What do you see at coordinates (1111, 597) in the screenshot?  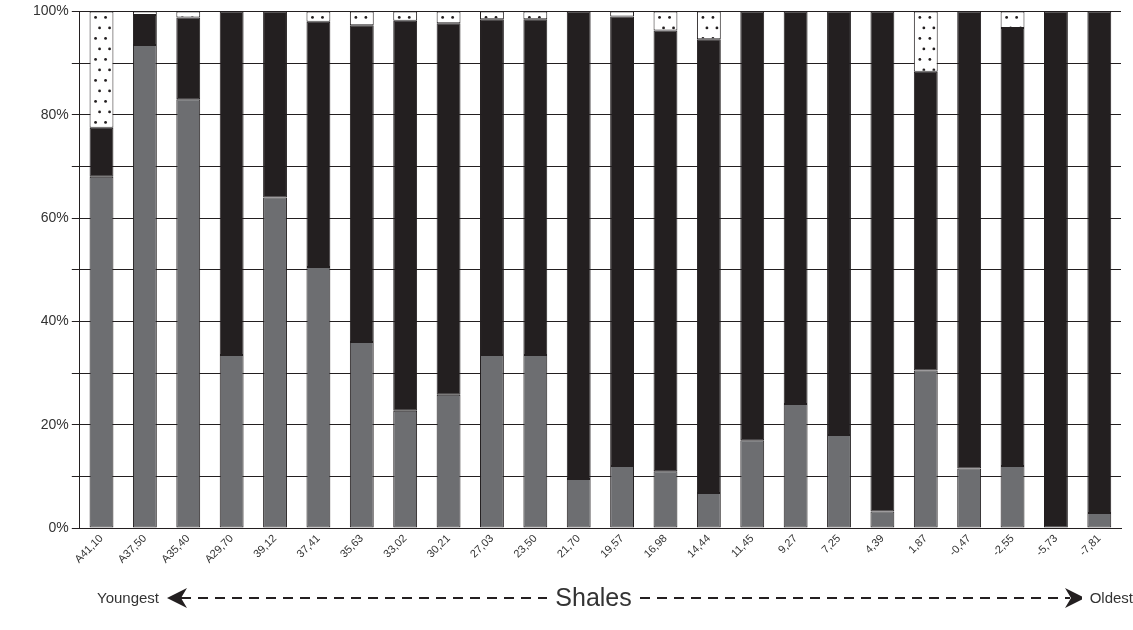 I see `text: Oldest` at bounding box center [1111, 597].